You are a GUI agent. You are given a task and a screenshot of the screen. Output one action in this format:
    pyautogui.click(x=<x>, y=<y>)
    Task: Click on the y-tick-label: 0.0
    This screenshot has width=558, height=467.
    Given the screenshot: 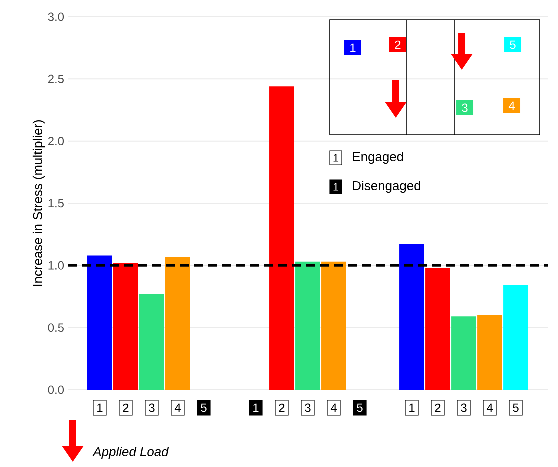 What is the action you would take?
    pyautogui.click(x=56, y=390)
    